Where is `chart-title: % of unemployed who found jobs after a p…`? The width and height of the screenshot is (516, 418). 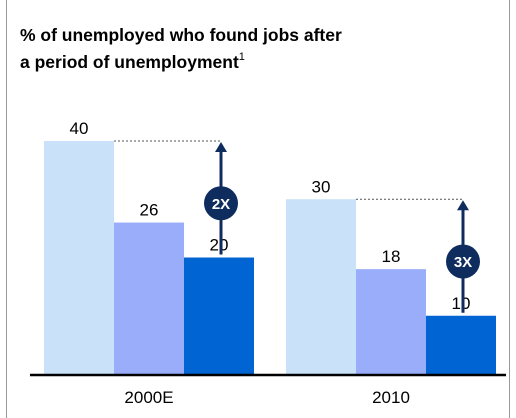
chart-title: % of unemployed who found jobs after a p… is located at coordinates (255, 49).